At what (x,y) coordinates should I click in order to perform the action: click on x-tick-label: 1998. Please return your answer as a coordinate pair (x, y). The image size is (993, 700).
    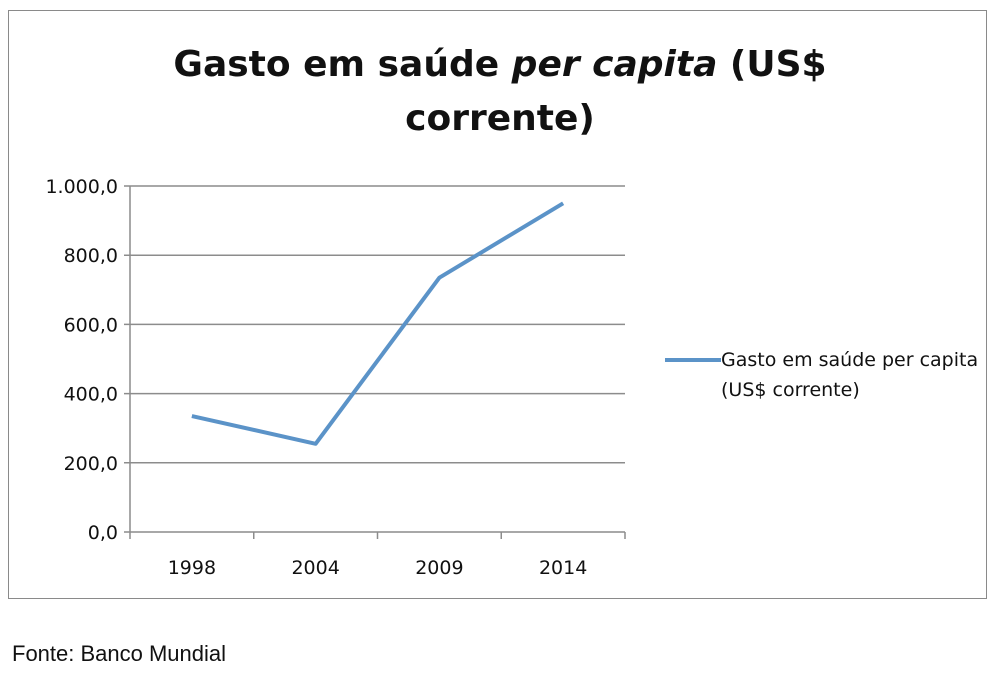
    Looking at the image, I should click on (192, 568).